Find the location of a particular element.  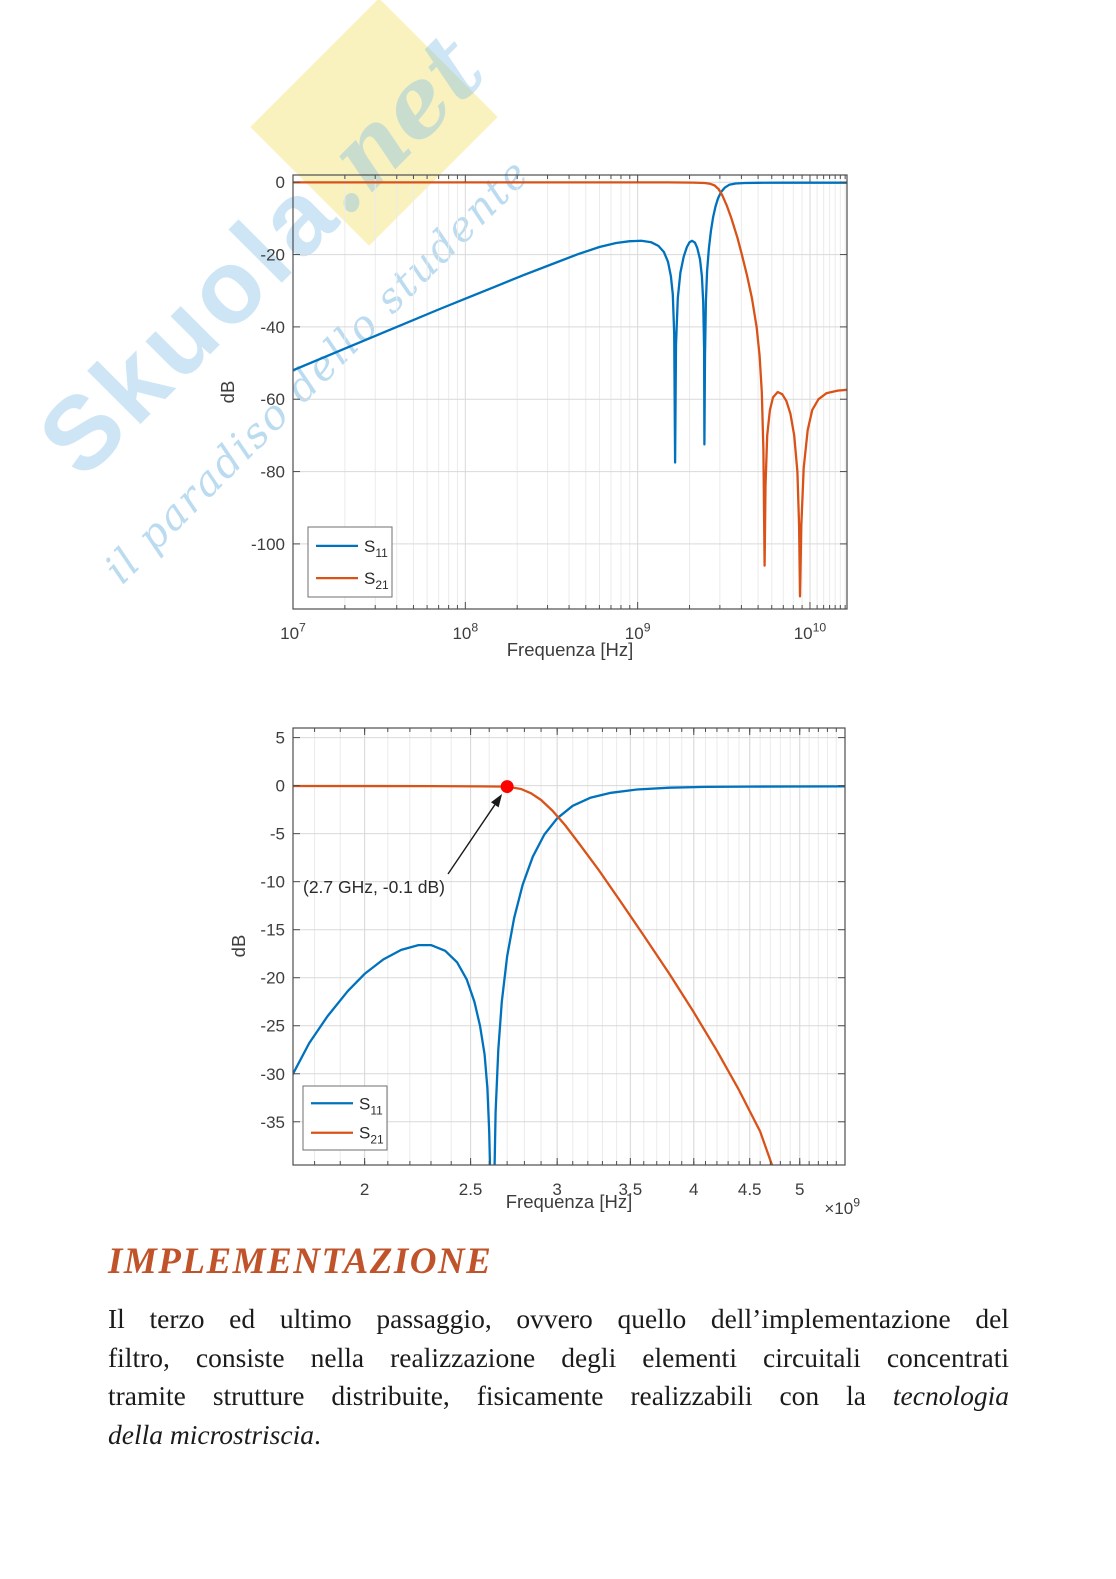

x-tick-label: 10⁷ is located at coordinates (293, 631).